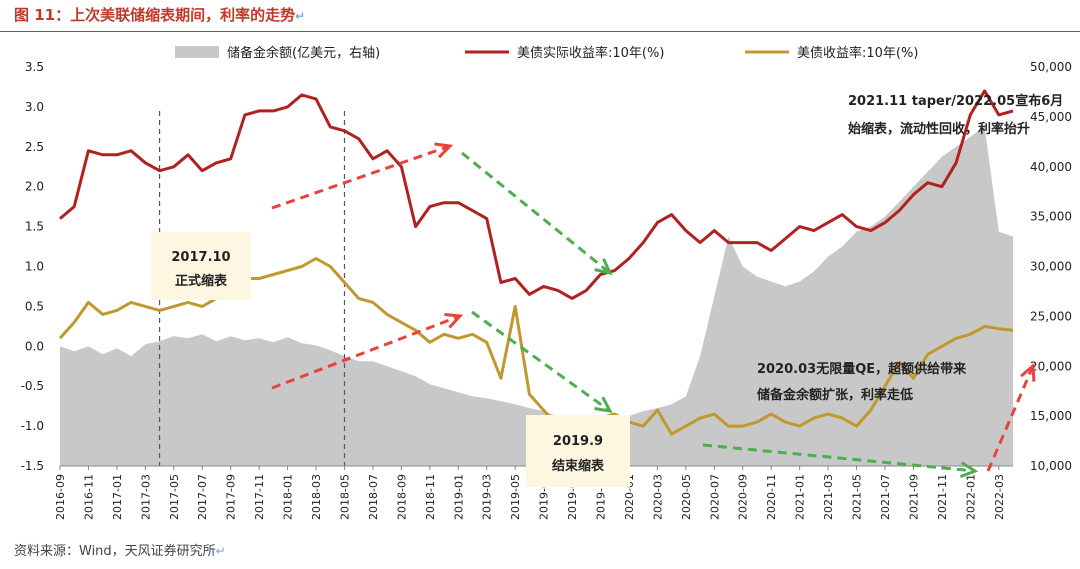  What do you see at coordinates (939, 129) in the screenshot?
I see `annotation-taper-line2: 始缩表，流动性回收，利率抬升` at bounding box center [939, 129].